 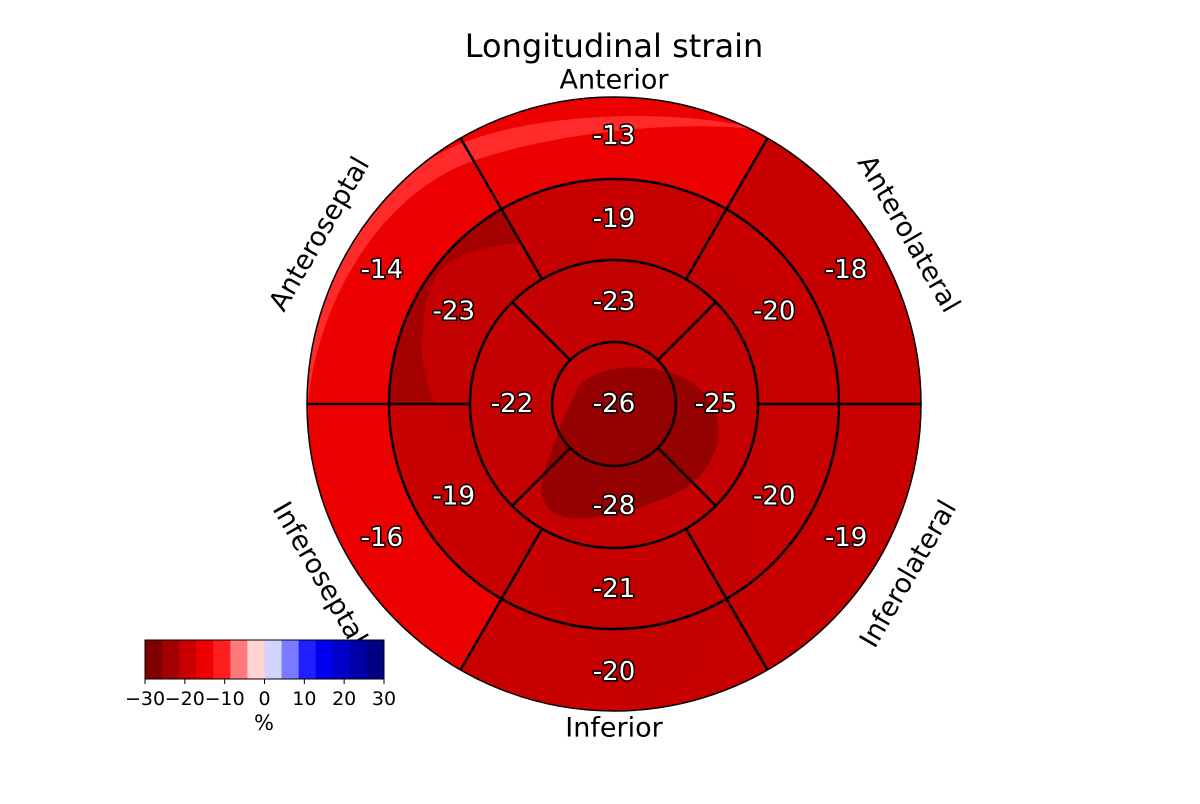 I want to click on colorbar-unit-label: %, so click(x=264, y=723).